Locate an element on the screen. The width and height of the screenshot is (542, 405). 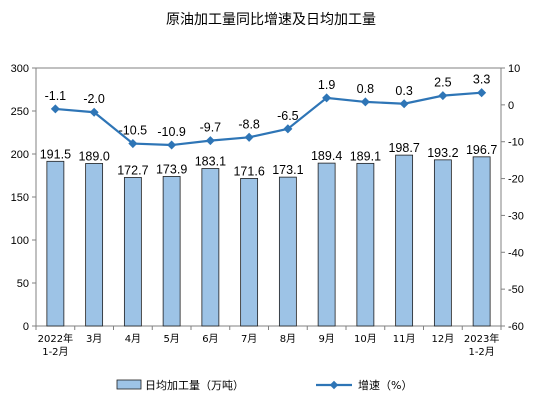
x-tick-label: 9月 is located at coordinates (326, 339).